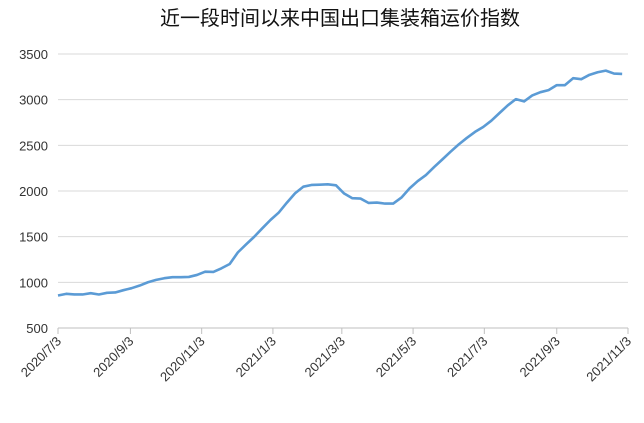 The width and height of the screenshot is (644, 423). Describe the element at coordinates (396, 357) in the screenshot. I see `x-tick-label: 2021/5/3` at that location.